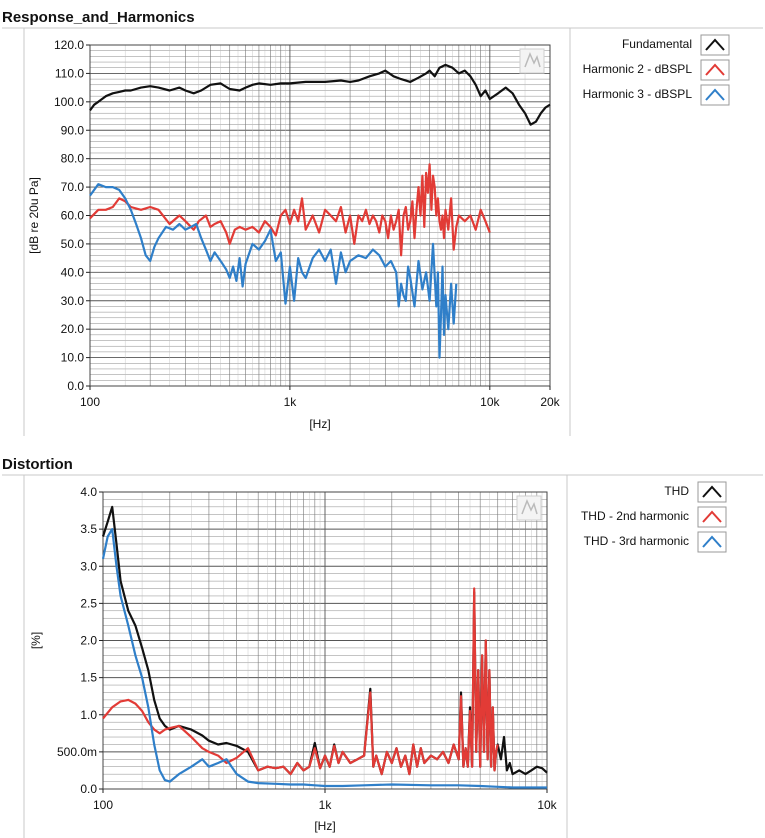 The width and height of the screenshot is (765, 838). What do you see at coordinates (73, 272) in the screenshot?
I see `y-tick-label: 40.0` at bounding box center [73, 272].